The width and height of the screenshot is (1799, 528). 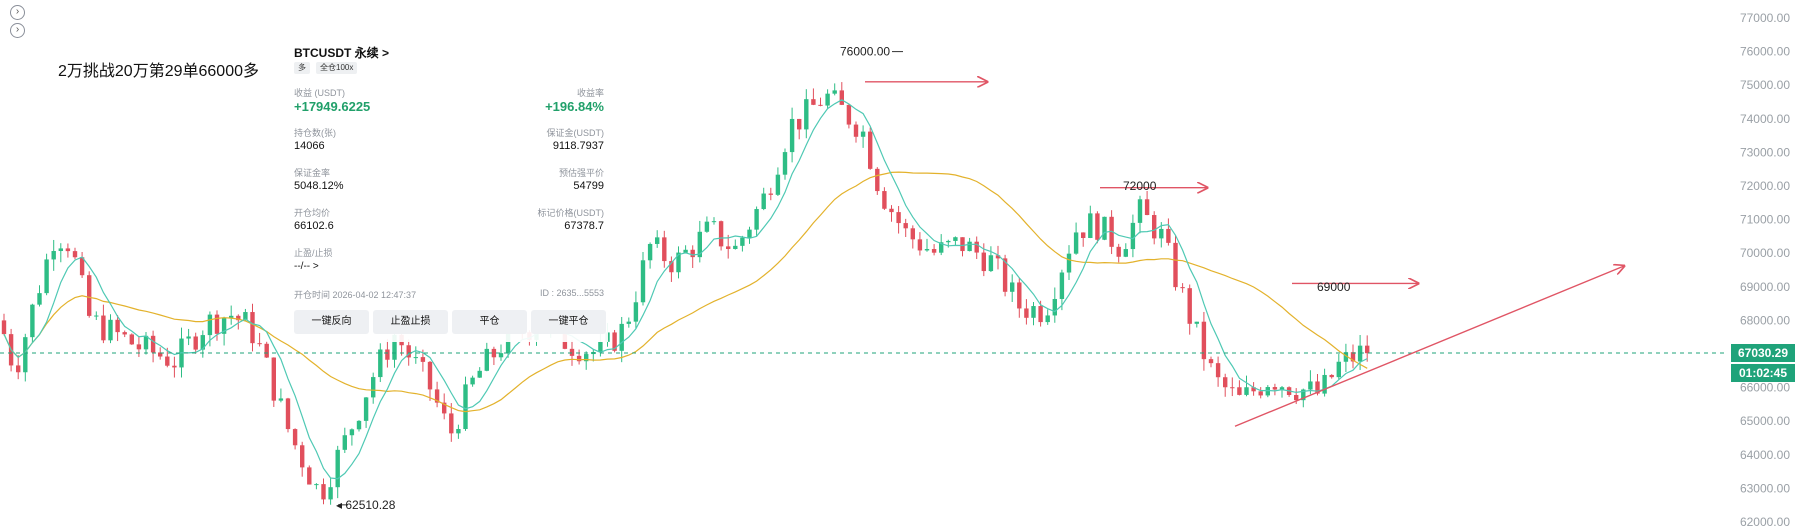 What do you see at coordinates (575, 133) in the screenshot?
I see `margin-label: 保证金(USDT)` at bounding box center [575, 133].